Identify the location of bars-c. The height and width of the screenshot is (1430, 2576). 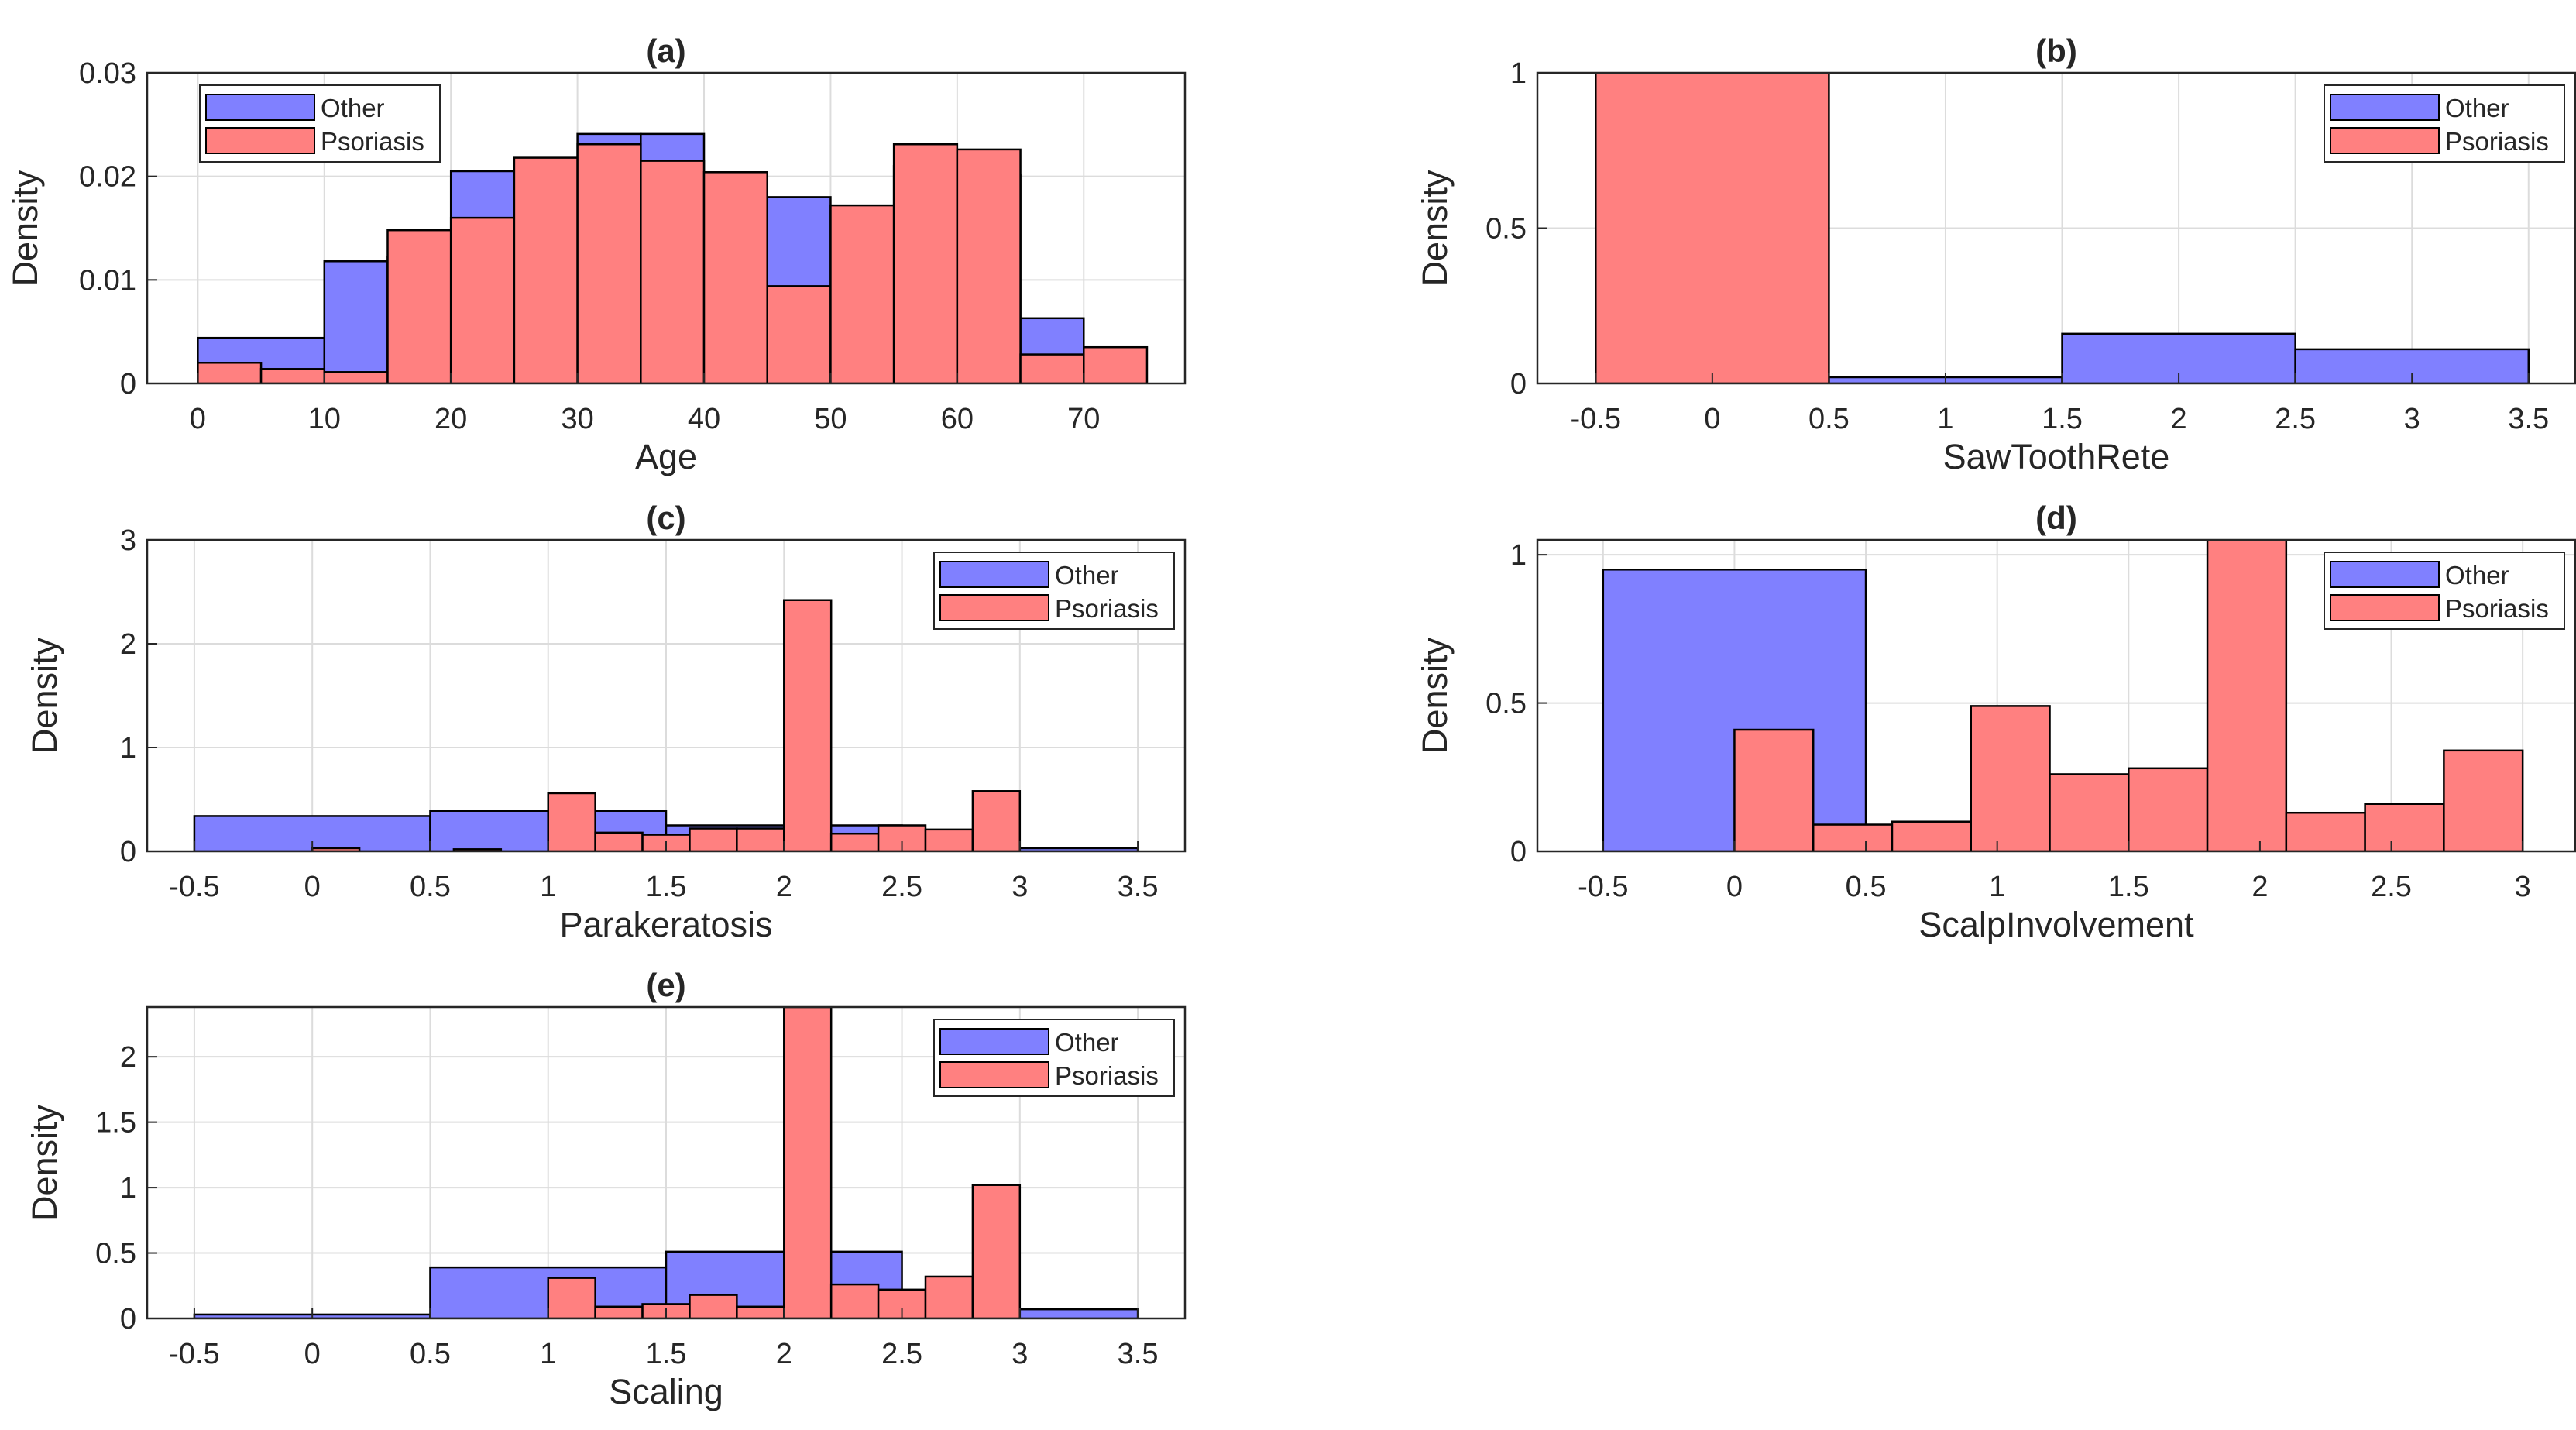
(666, 725).